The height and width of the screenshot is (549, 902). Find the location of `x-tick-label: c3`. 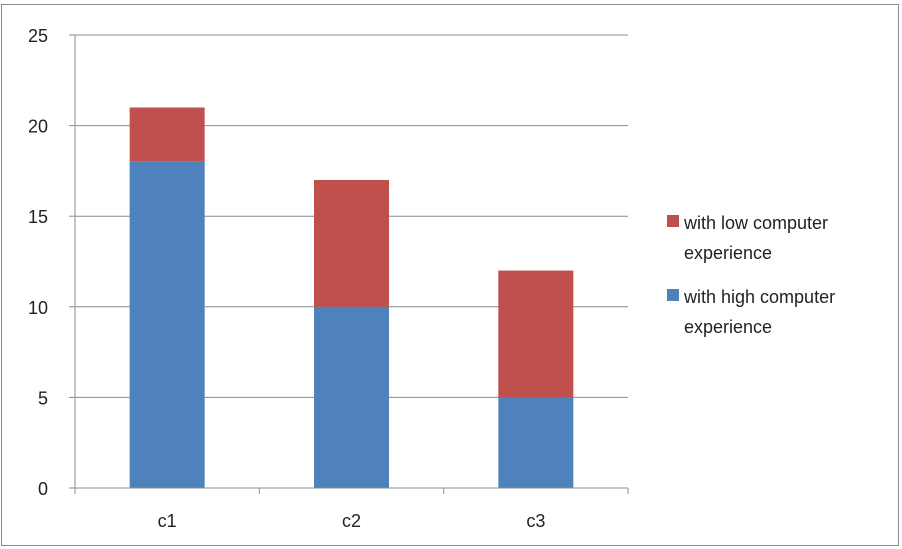

x-tick-label: c3 is located at coordinates (535, 521).